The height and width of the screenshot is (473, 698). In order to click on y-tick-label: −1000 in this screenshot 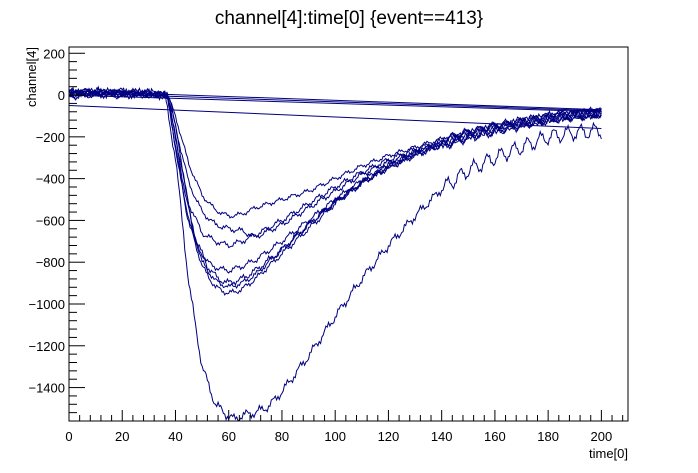, I will do `click(46, 304)`.